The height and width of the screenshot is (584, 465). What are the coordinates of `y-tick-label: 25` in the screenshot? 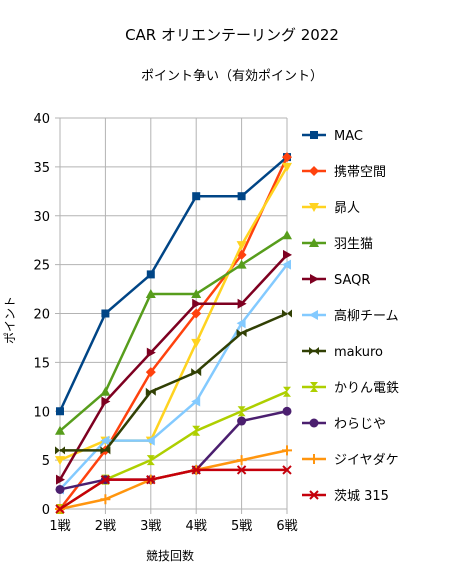 It's located at (41, 266).